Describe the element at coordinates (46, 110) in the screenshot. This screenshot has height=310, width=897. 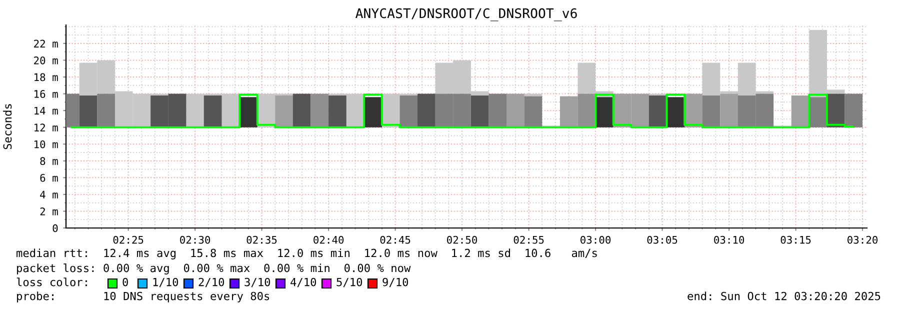
I see `y-tick-label: 14 m` at that location.